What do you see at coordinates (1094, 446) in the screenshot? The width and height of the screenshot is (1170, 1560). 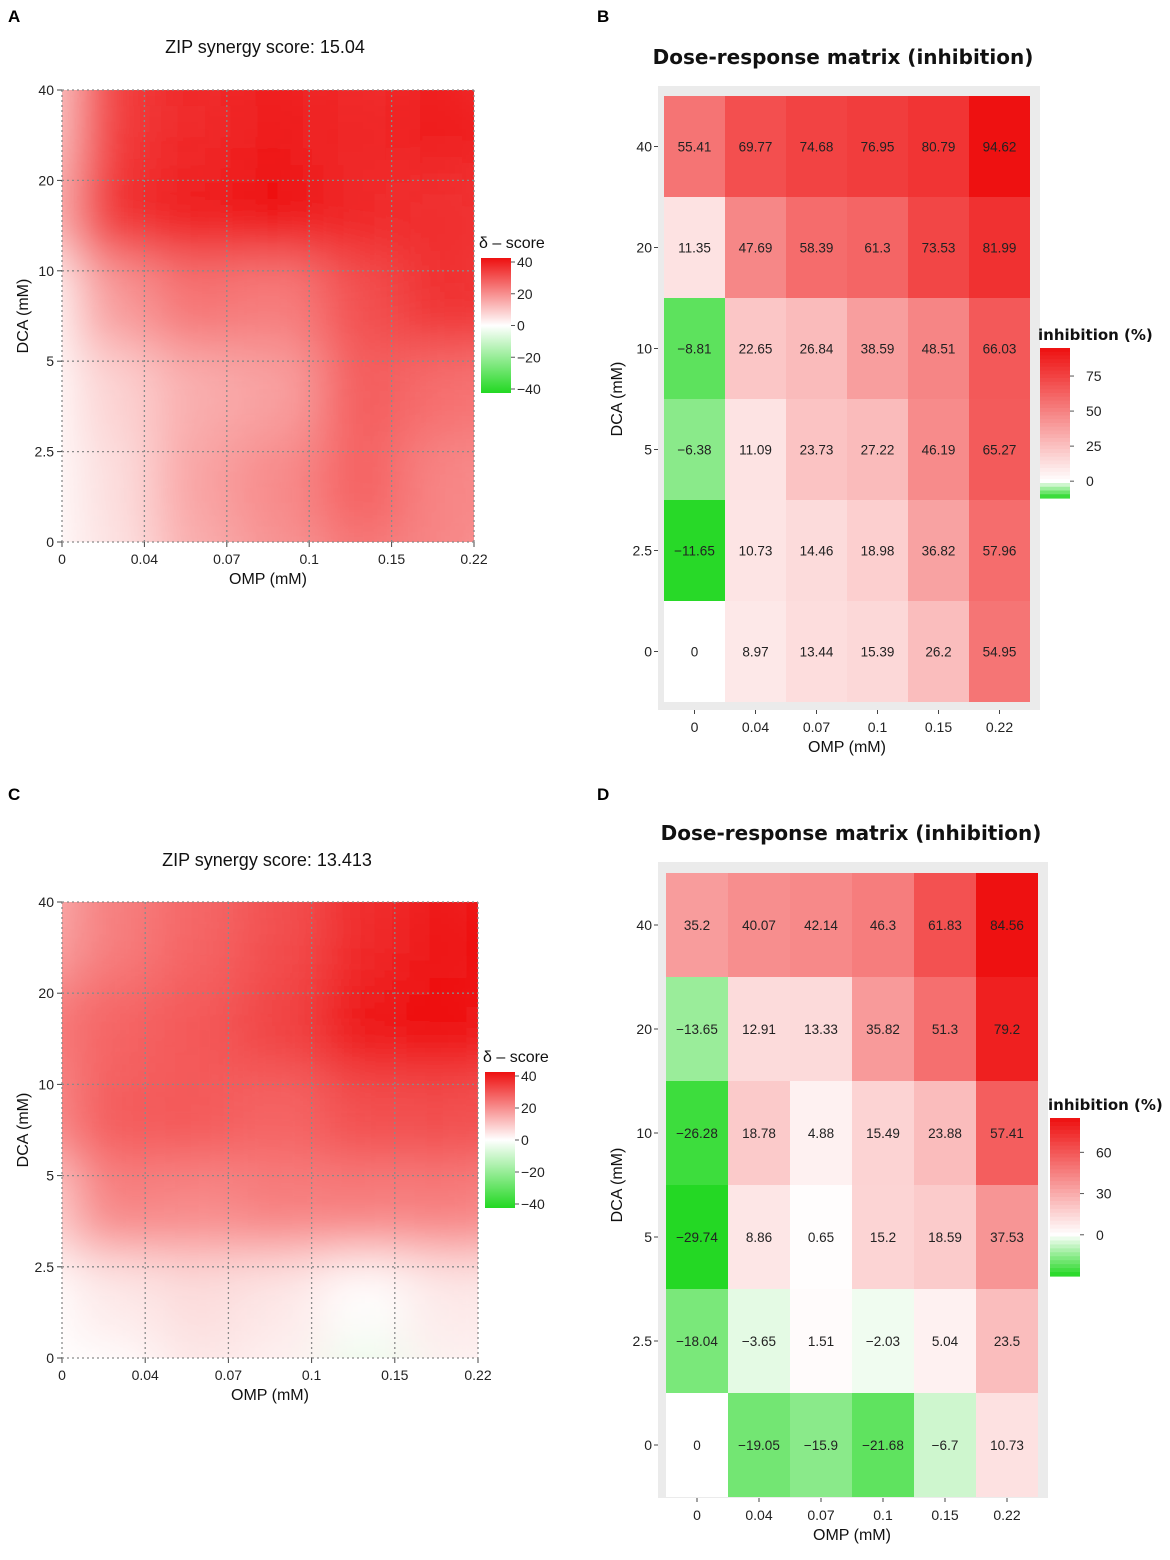 I see `legend-tick-label: 25` at bounding box center [1094, 446].